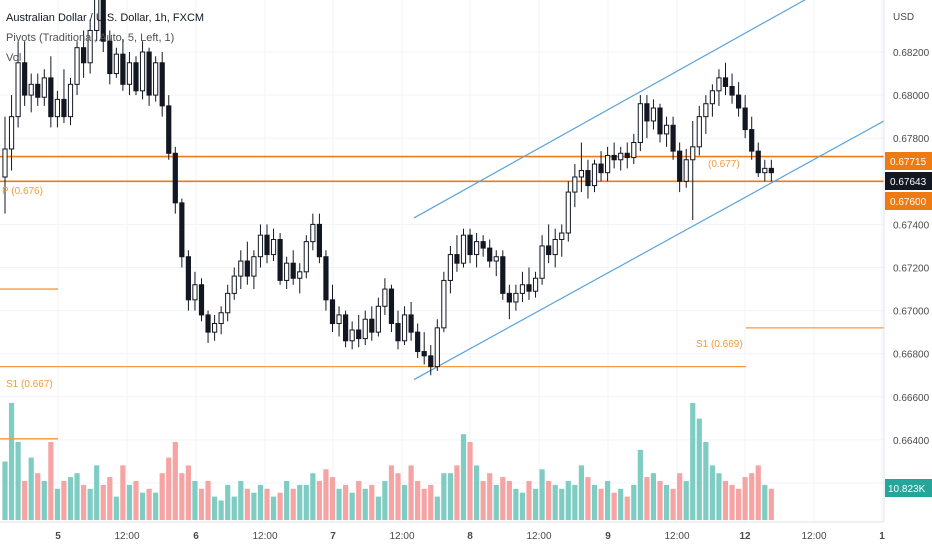  What do you see at coordinates (911, 355) in the screenshot?
I see `price-tick-label: 0.66800` at bounding box center [911, 355].